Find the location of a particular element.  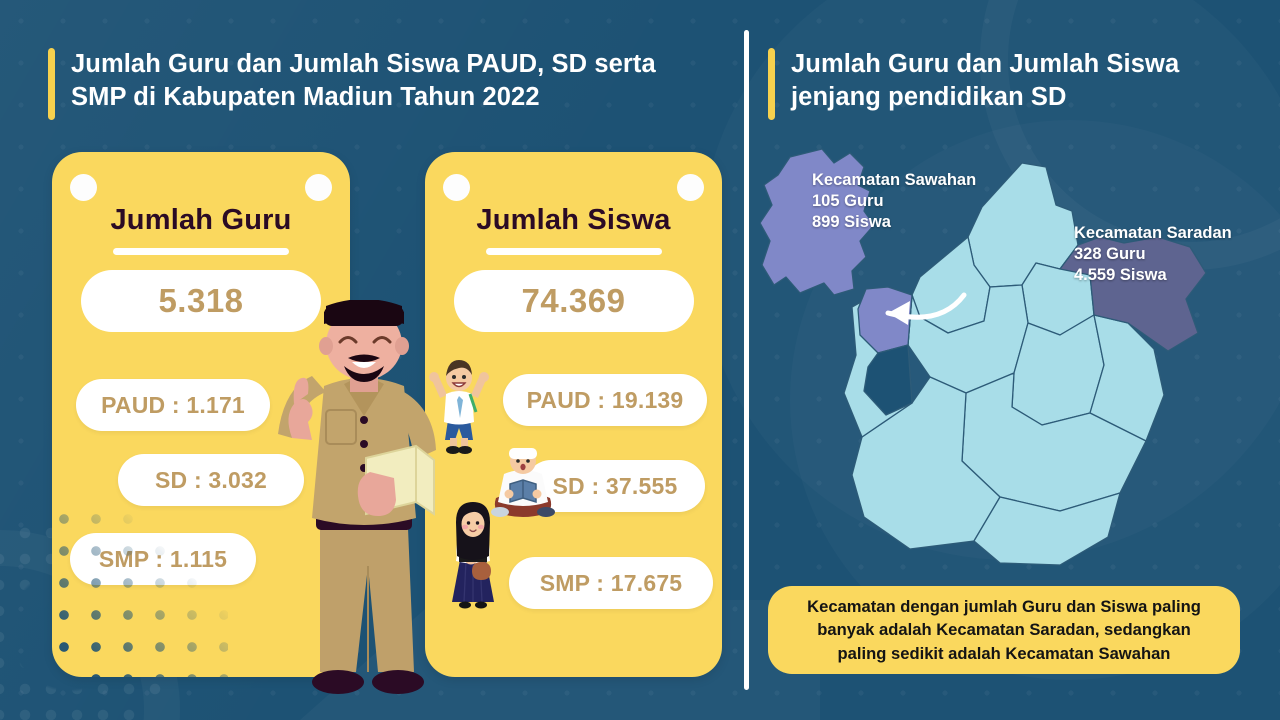

breakdown-label-siswa-paud: PAUD : 19.139 is located at coordinates (605, 399).